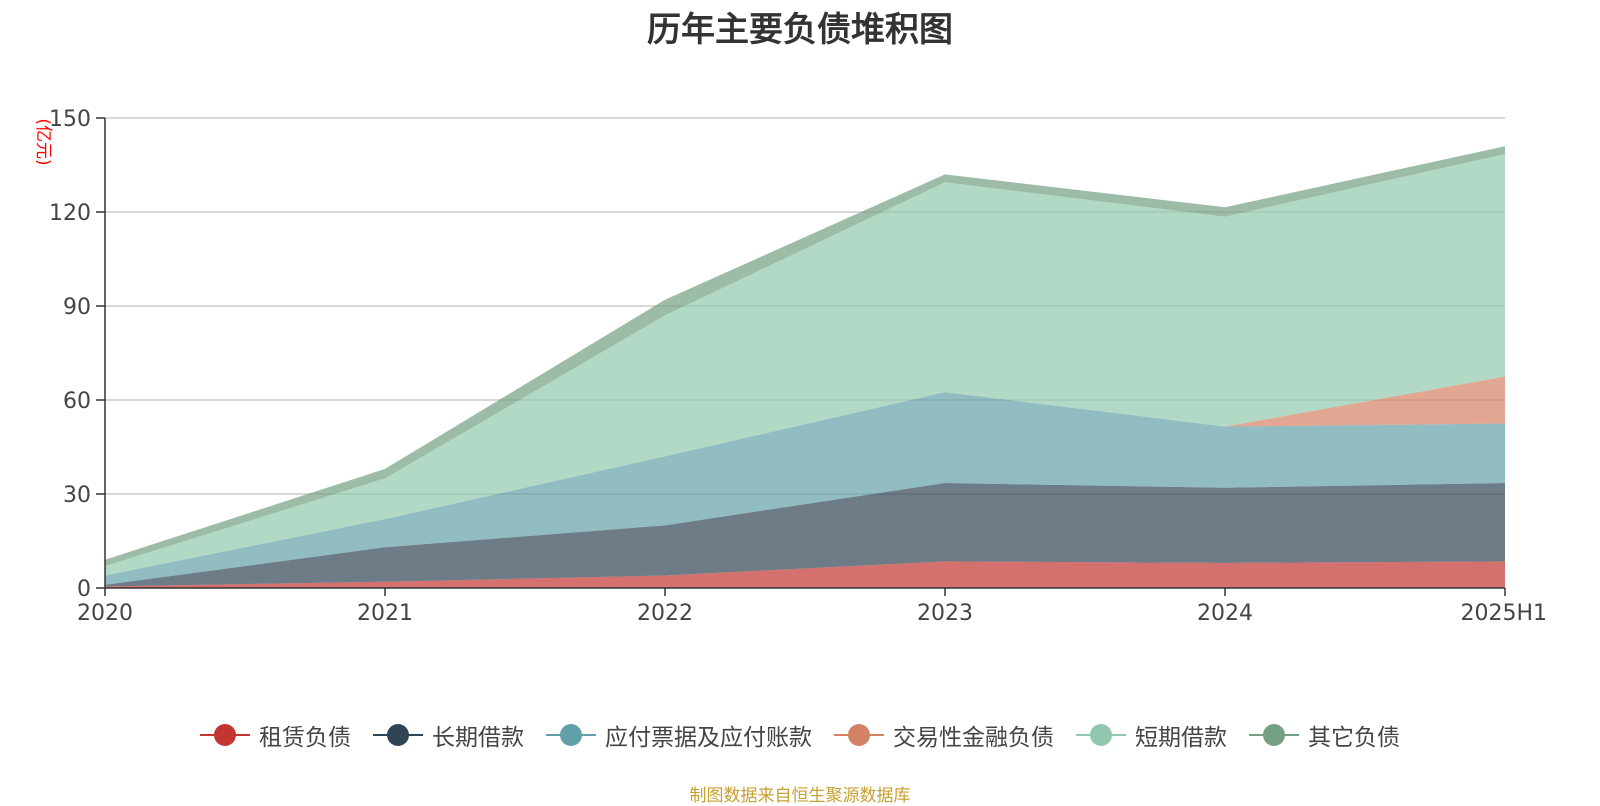 The width and height of the screenshot is (1600, 806). I want to click on legend-label: 长期借款, so click(478, 738).